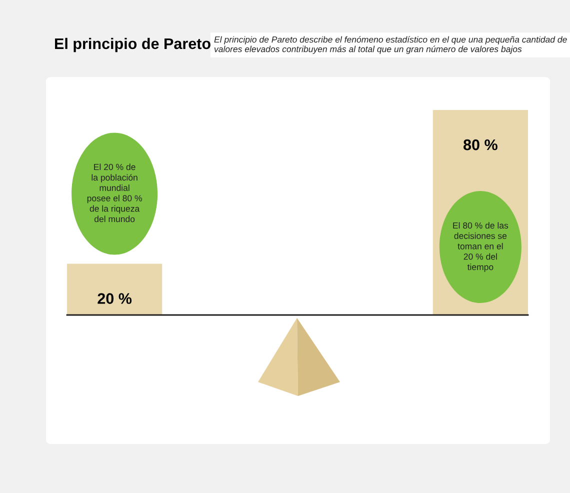 The width and height of the screenshot is (570, 493). Describe the element at coordinates (481, 144) in the screenshot. I see `data-label: 80 %` at that location.